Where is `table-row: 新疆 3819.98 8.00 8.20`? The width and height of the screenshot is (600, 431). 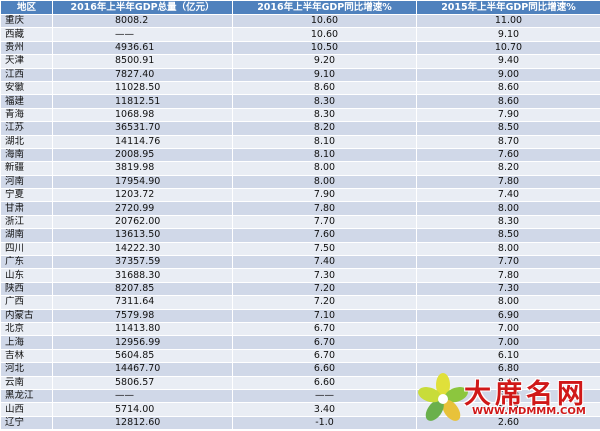
table-row: 新疆 3819.98 8.00 8.20 is located at coordinates (300, 168).